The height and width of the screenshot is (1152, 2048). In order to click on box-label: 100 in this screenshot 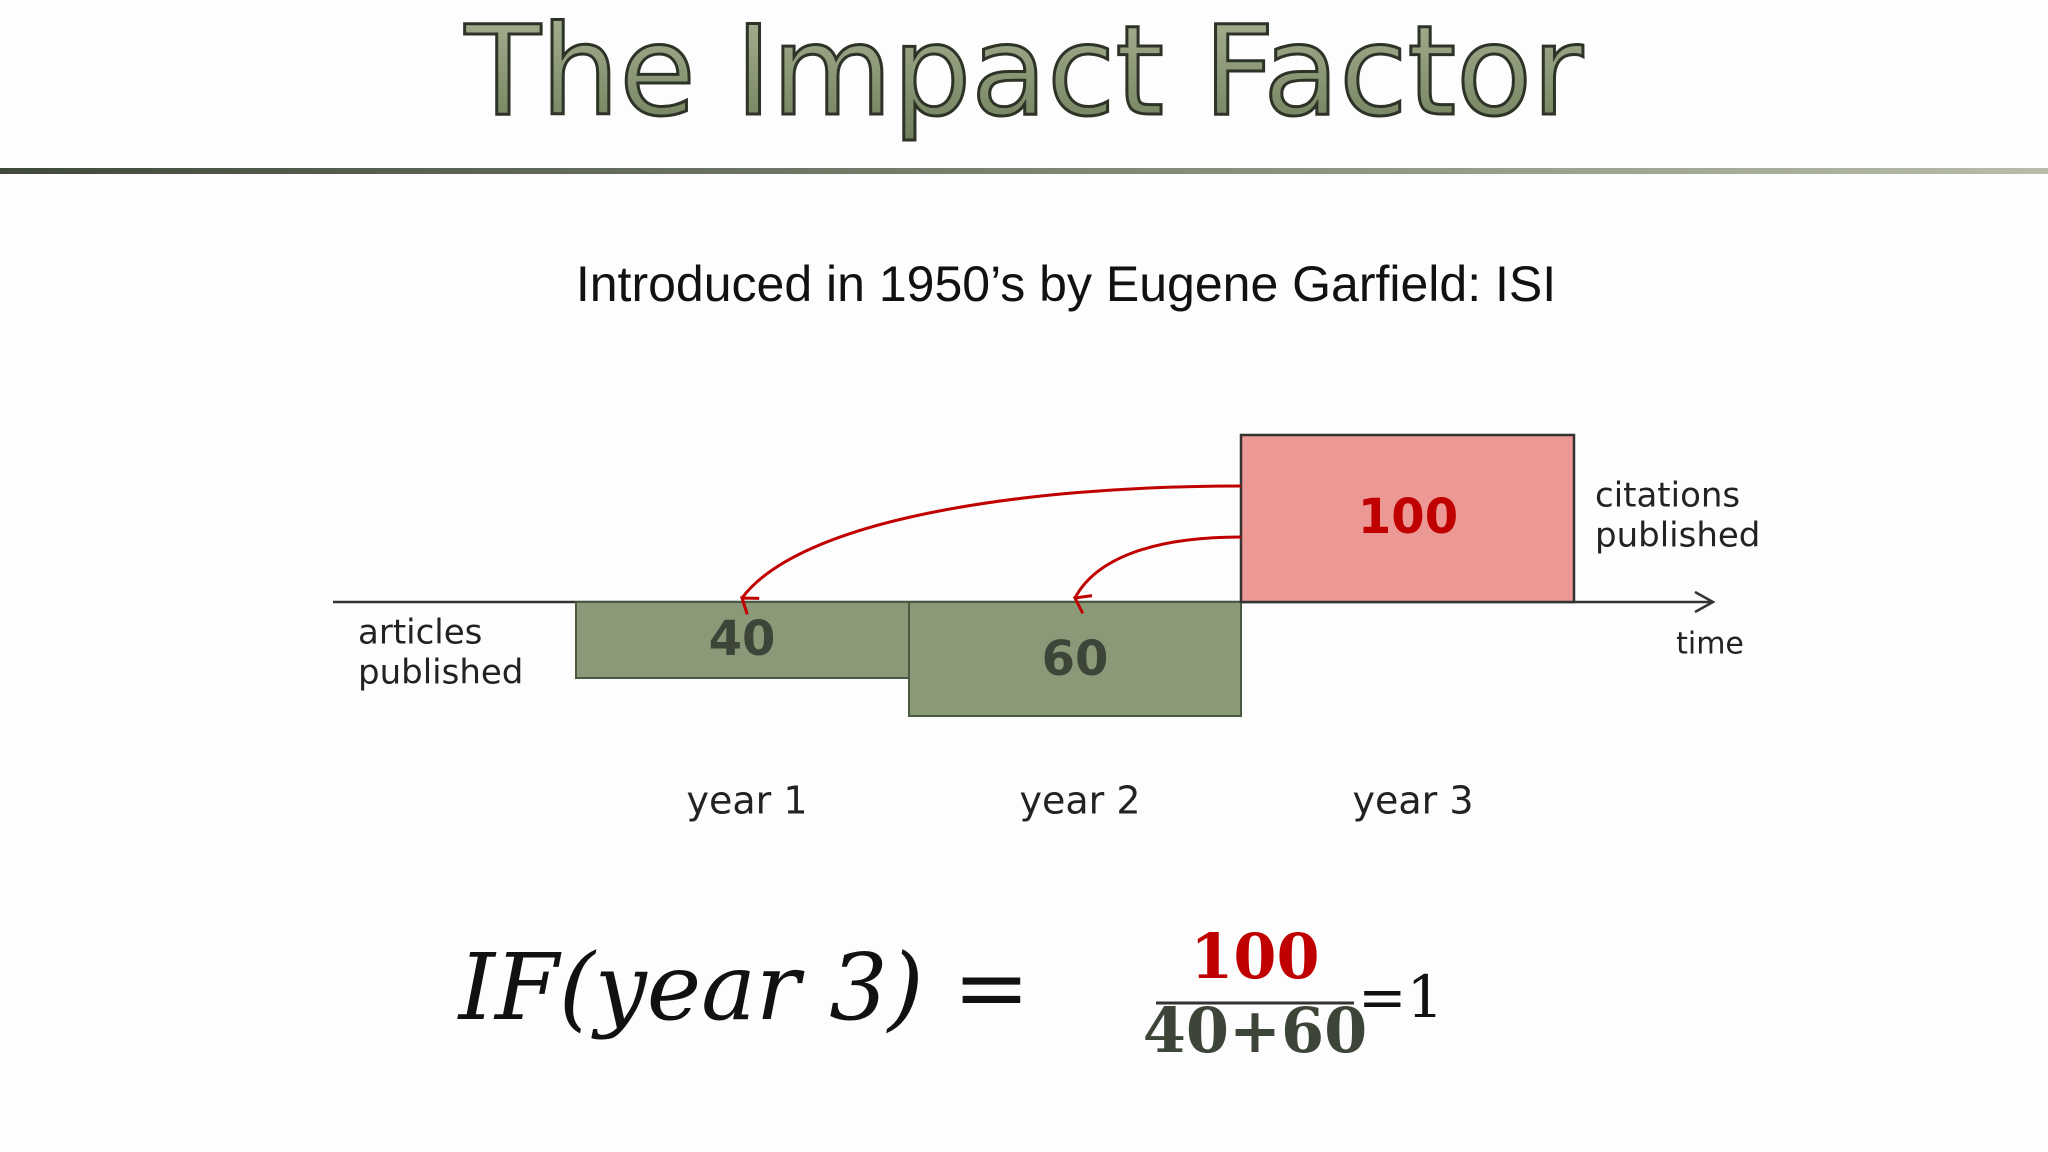, I will do `click(1408, 517)`.